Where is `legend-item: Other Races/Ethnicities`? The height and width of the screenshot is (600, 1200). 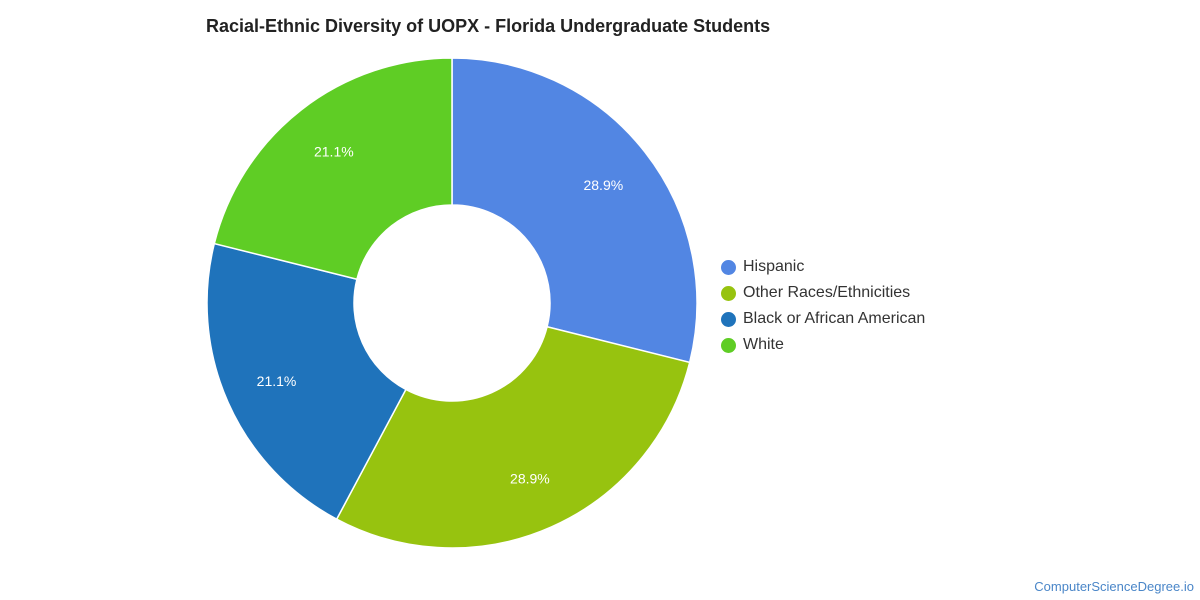
legend-item: Other Races/Ethnicities is located at coordinates (823, 293).